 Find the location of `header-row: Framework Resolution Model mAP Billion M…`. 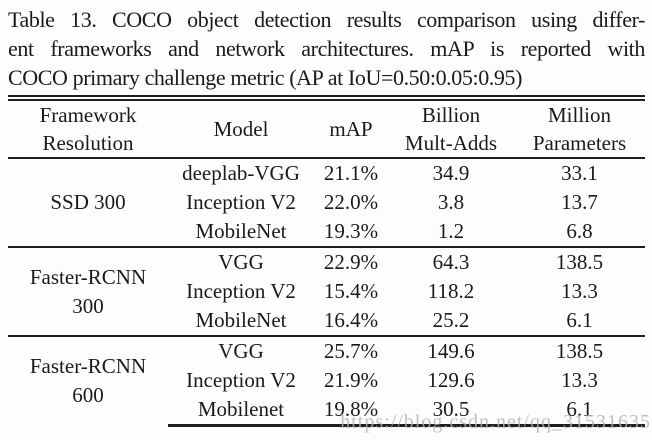

header-row: Framework Resolution Model mAP Billion M… is located at coordinates (326, 130).